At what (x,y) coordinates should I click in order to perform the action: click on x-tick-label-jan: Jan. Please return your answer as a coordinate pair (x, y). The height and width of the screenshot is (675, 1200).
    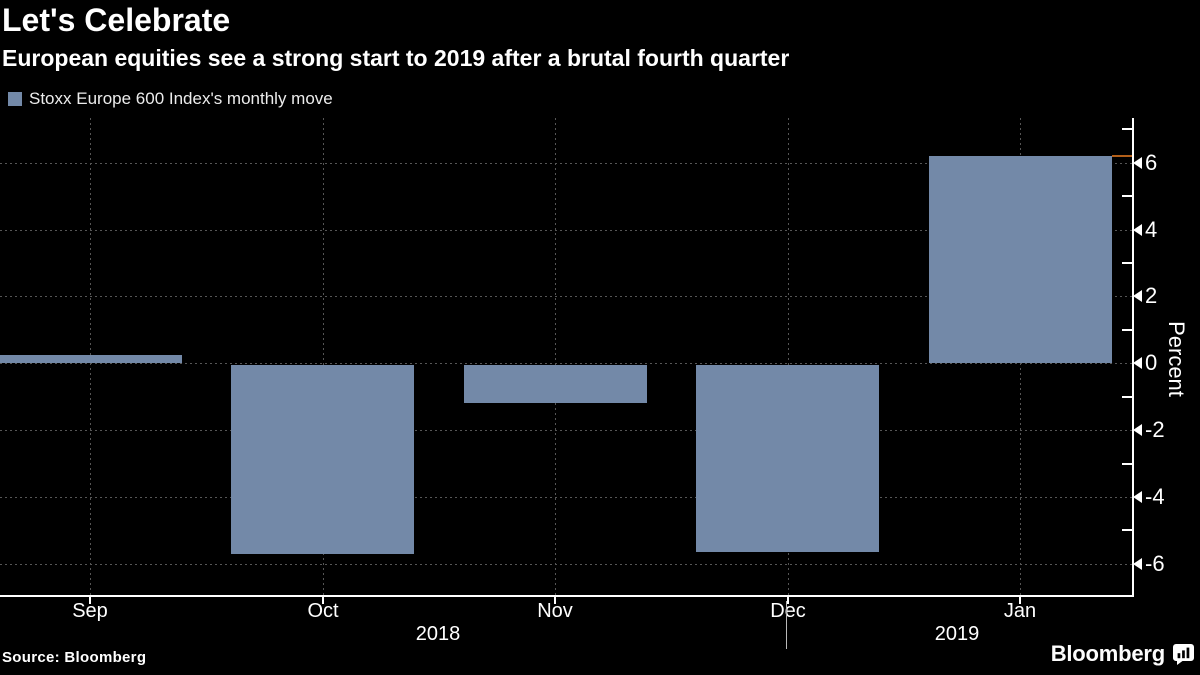
    Looking at the image, I should click on (1020, 611).